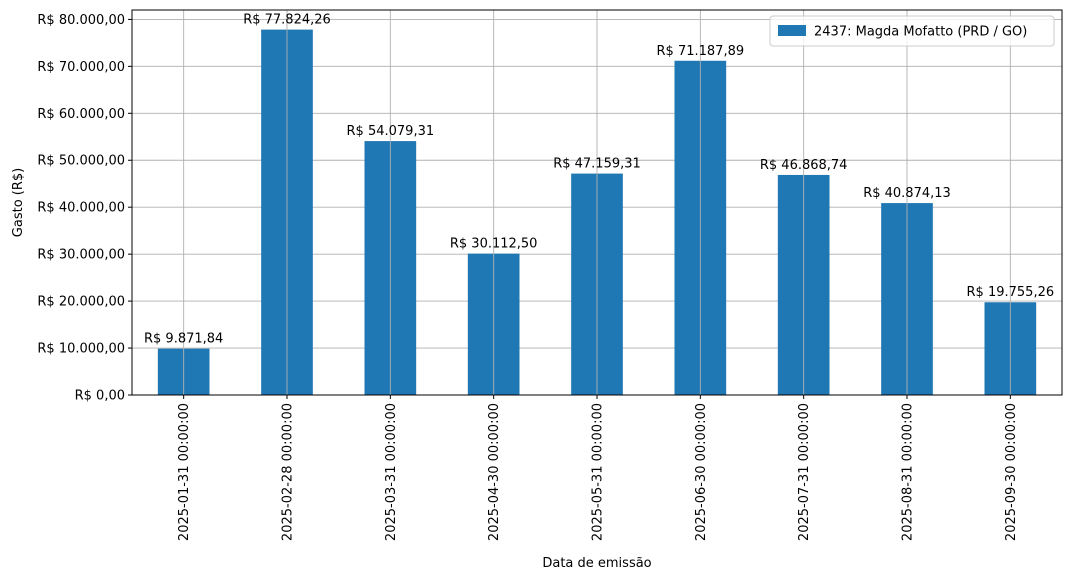 The height and width of the screenshot is (580, 1072). Describe the element at coordinates (1011, 472) in the screenshot. I see `x-tick-label: 2025-09-30 00:00:00` at that location.